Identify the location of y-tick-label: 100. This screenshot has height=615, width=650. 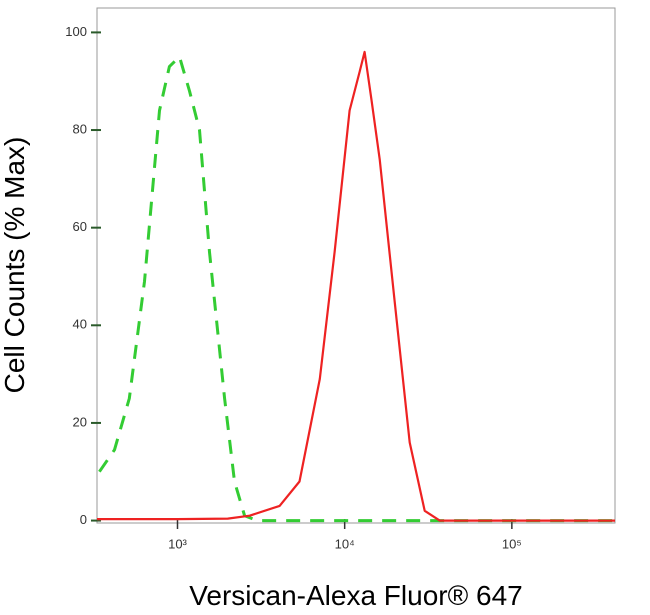
(76, 31).